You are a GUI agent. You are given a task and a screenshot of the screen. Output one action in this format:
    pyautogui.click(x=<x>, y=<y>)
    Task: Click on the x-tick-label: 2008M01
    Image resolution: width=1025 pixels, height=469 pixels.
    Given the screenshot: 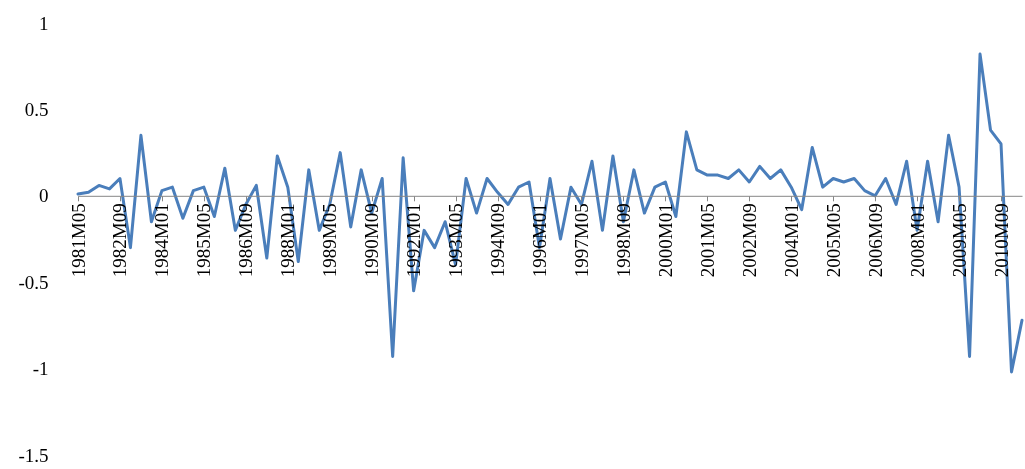 What is the action you would take?
    pyautogui.click(x=917, y=240)
    